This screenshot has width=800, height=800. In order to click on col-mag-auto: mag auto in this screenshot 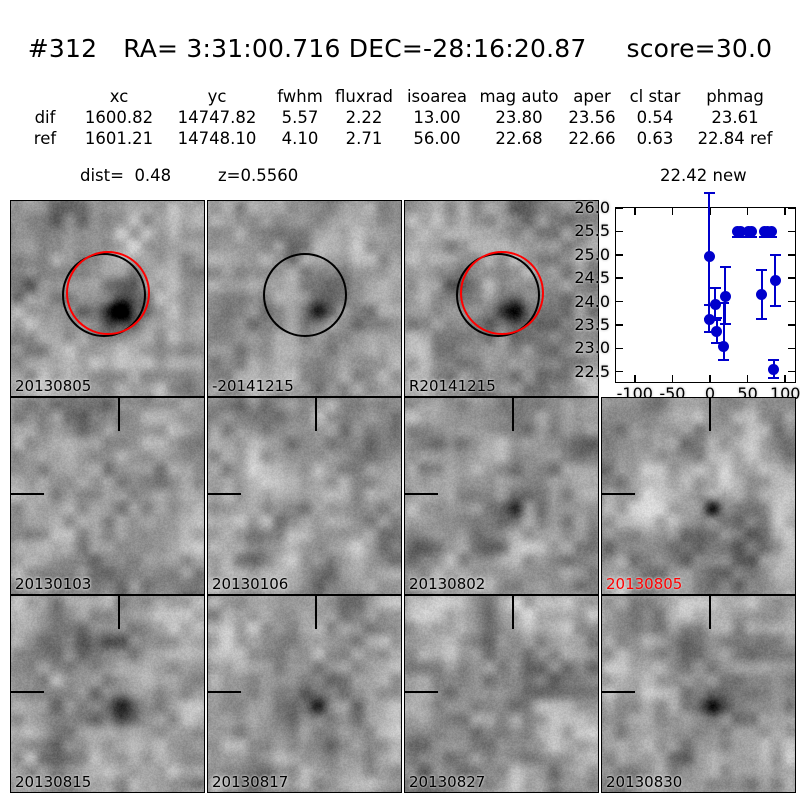, I will do `click(519, 96)`.